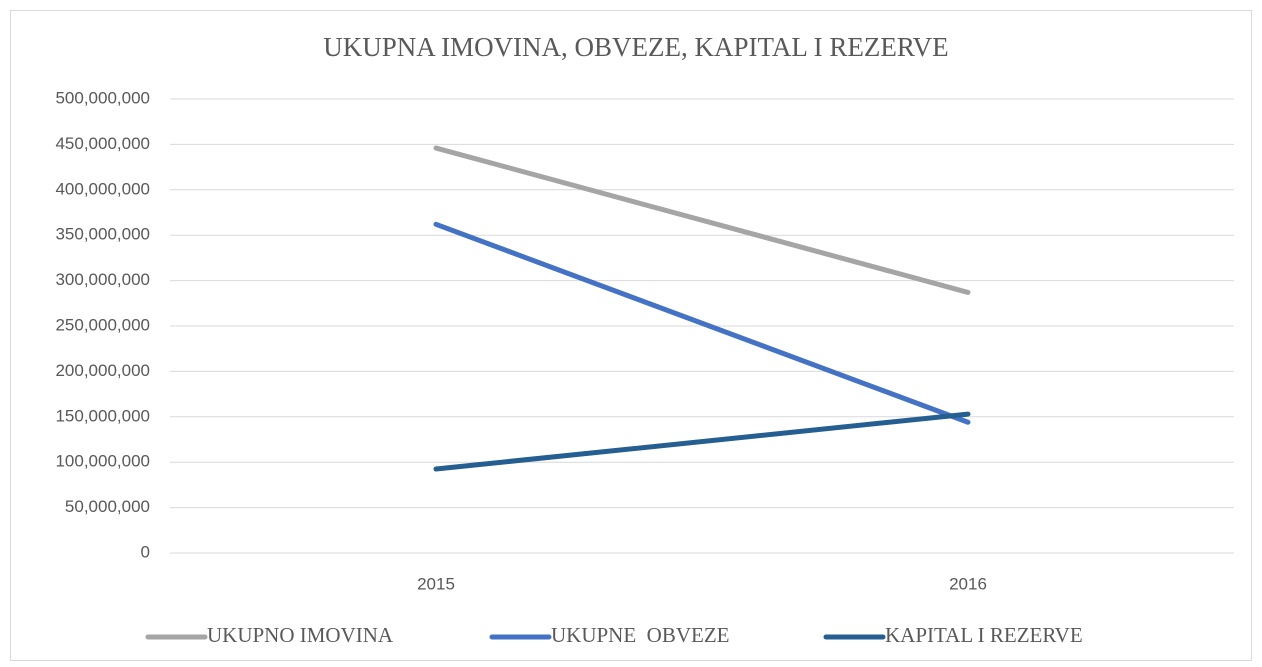 The height and width of the screenshot is (667, 1262). What do you see at coordinates (102, 234) in the screenshot?
I see `y-tick-label: 350,000,000` at bounding box center [102, 234].